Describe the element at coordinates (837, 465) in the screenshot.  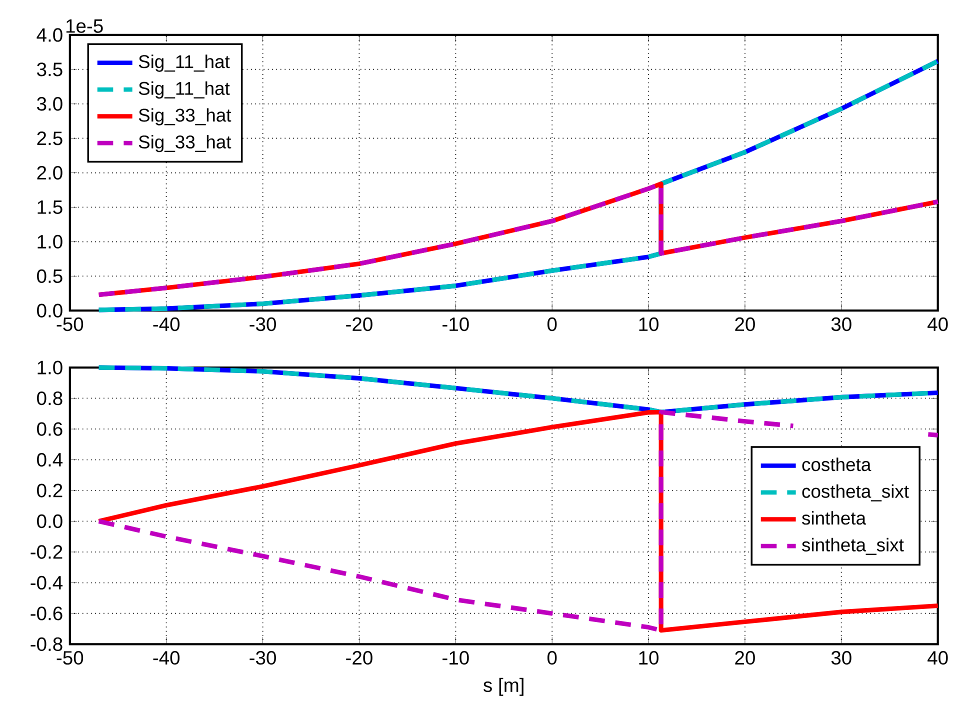
I see `legend-label: costheta` at that location.